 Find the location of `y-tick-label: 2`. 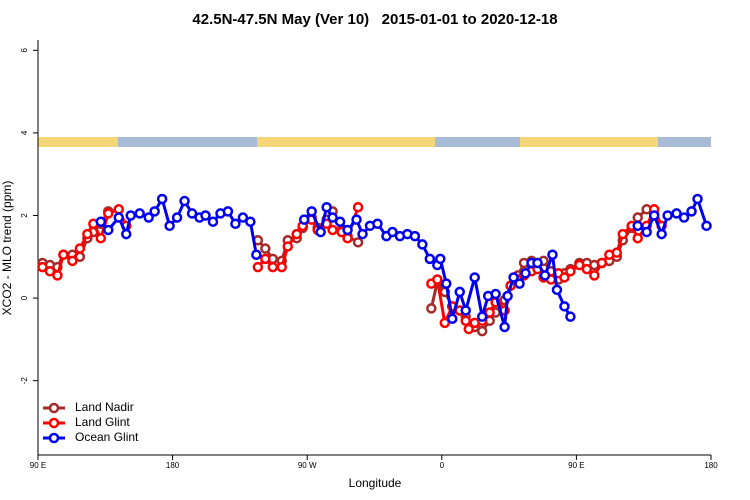

y-tick-label: 2 is located at coordinates (24, 215).